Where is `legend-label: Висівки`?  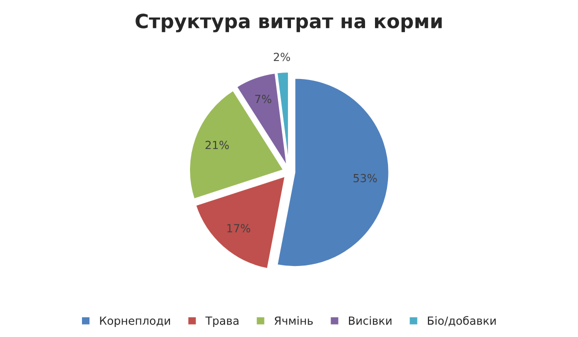 legend-label: Висівки is located at coordinates (370, 320).